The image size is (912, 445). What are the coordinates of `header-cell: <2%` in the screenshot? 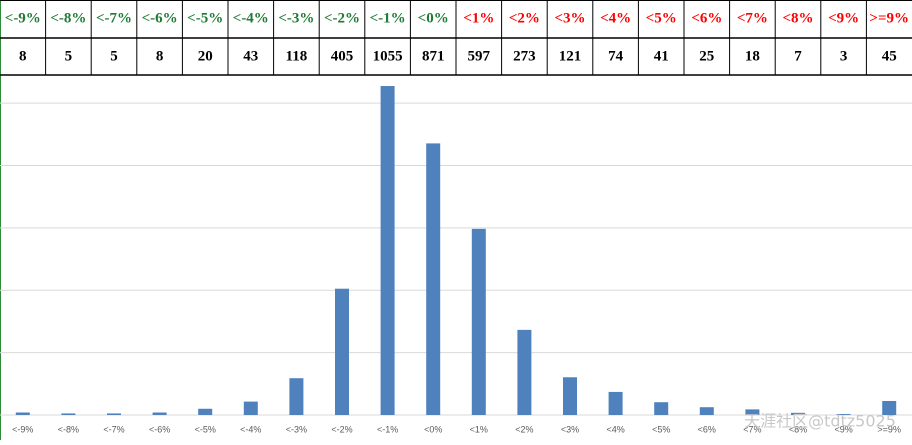 It's located at (524, 18).